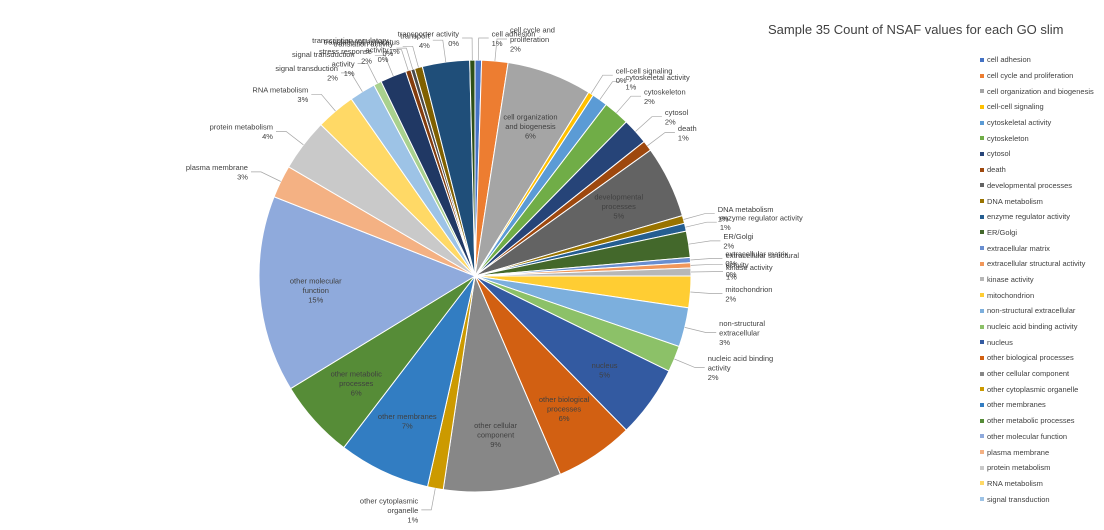  I want to click on legend-label: other molecular function, so click(1027, 436).